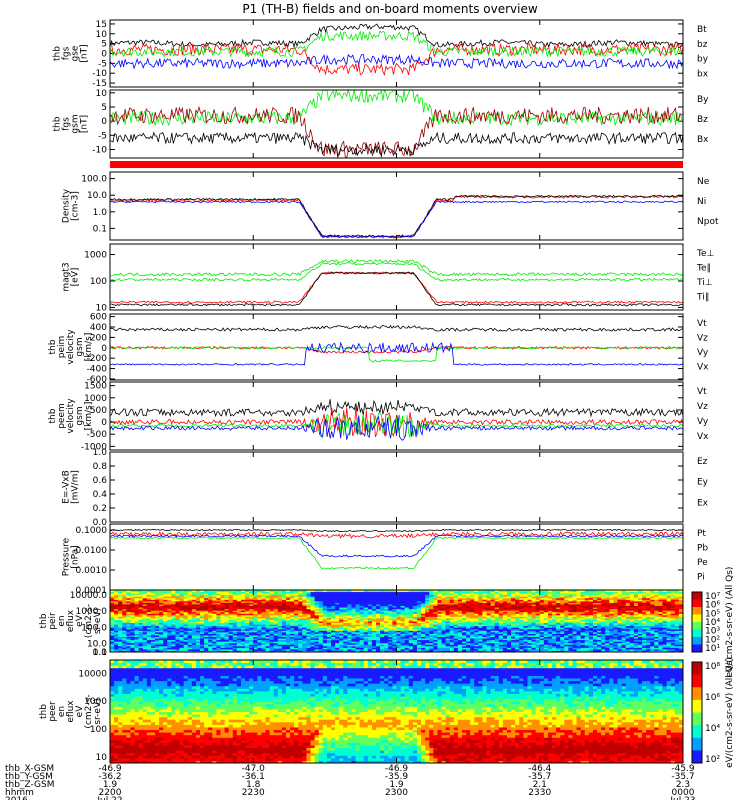  What do you see at coordinates (396, 530) in the screenshot?
I see `series-line-Pt` at bounding box center [396, 530].